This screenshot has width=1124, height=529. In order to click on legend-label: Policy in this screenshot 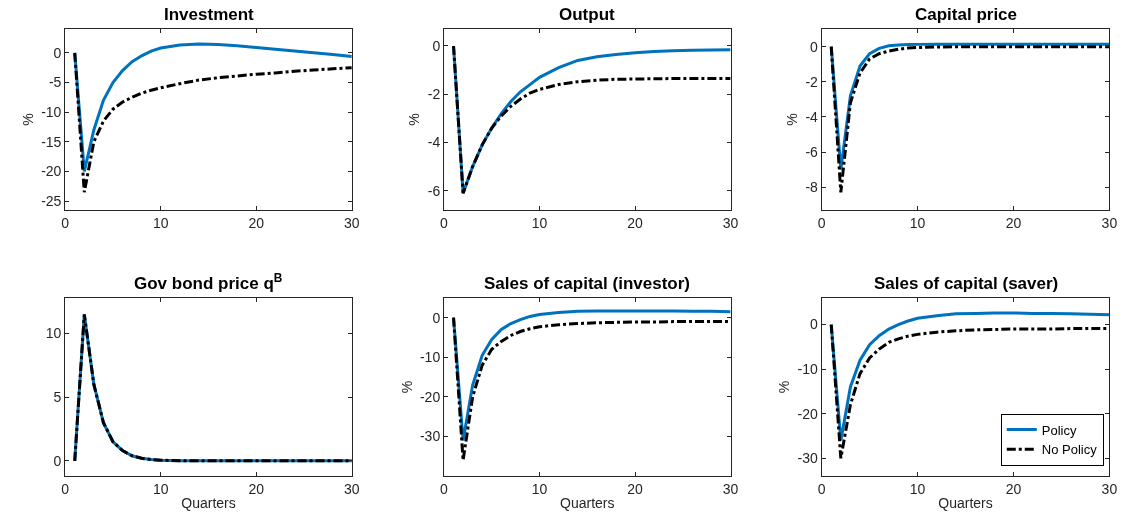, I will do `click(1059, 430)`.